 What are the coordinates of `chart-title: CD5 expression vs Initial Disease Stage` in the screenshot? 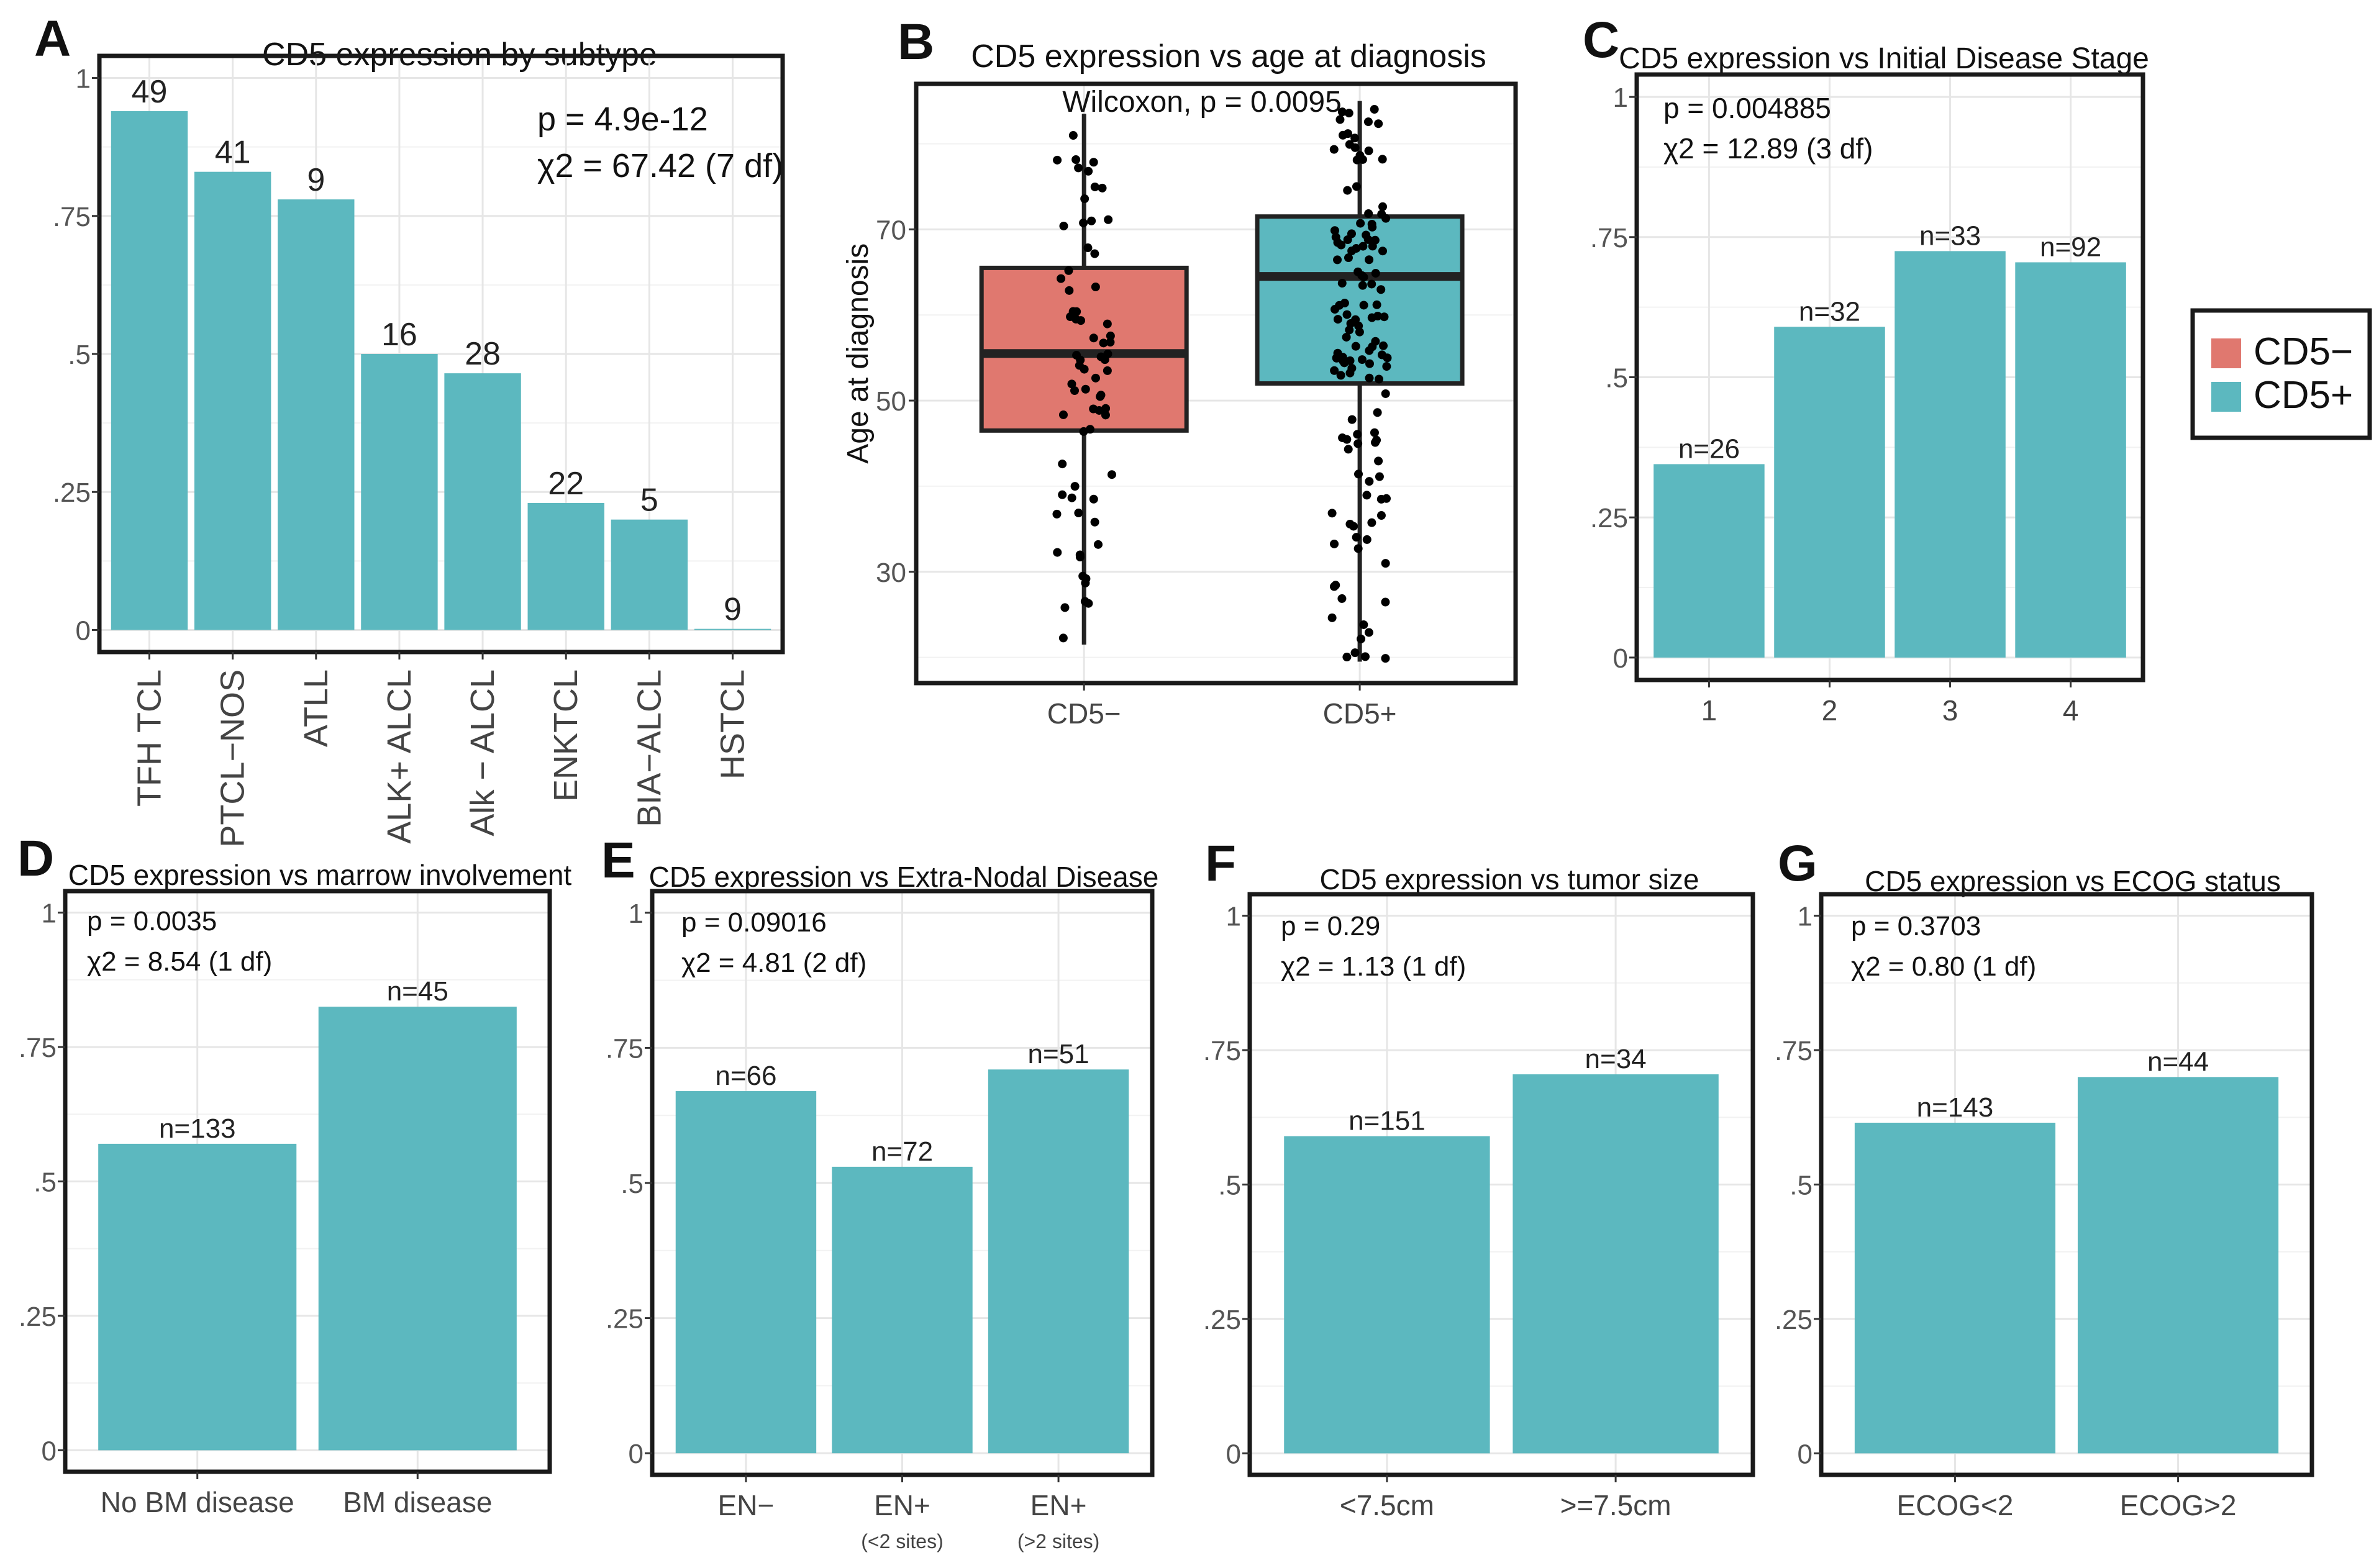 It's located at (1884, 58).